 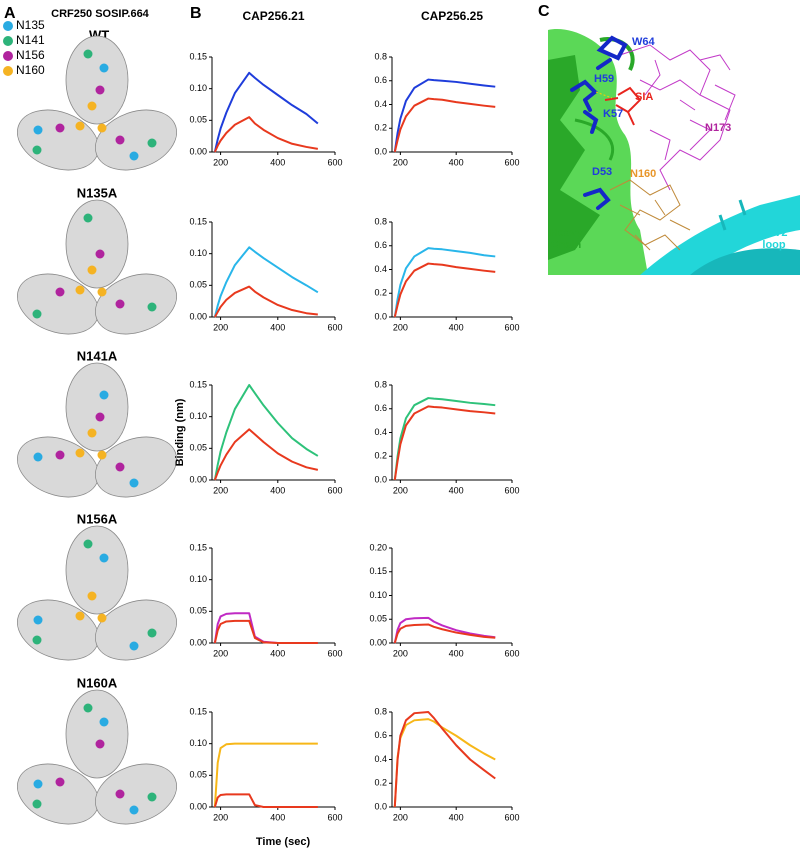 I want to click on y-tick-label: 0.0, so click(x=380, y=479).